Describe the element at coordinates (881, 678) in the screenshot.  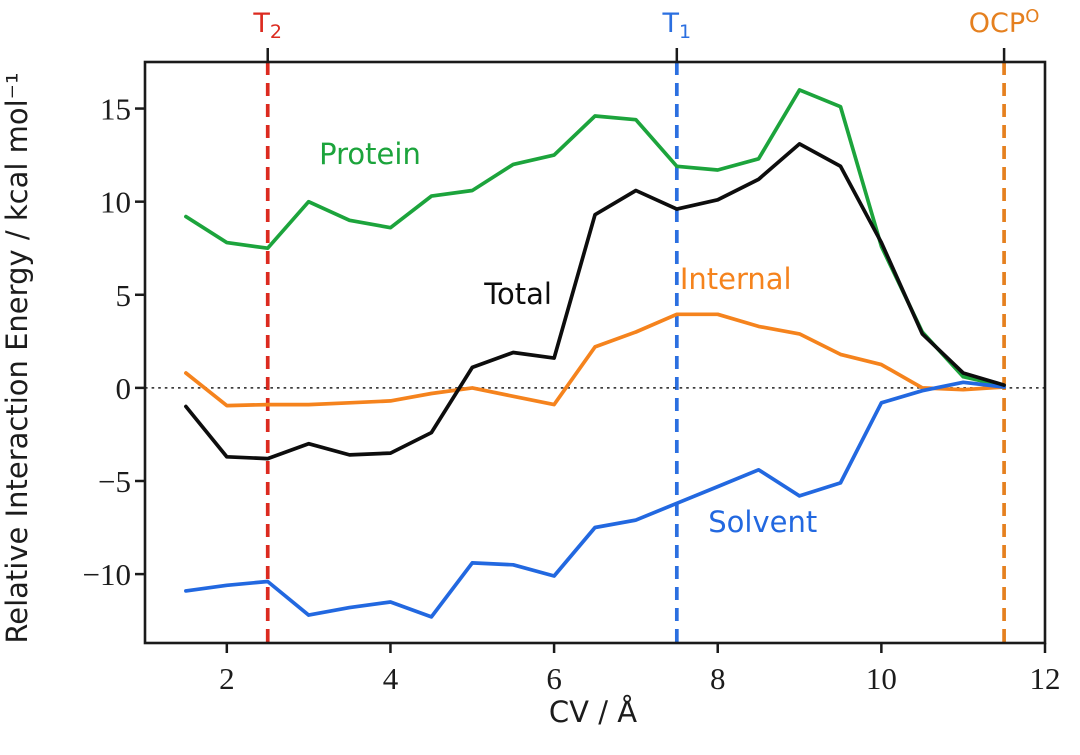
I see `x-tick-label: 10` at that location.